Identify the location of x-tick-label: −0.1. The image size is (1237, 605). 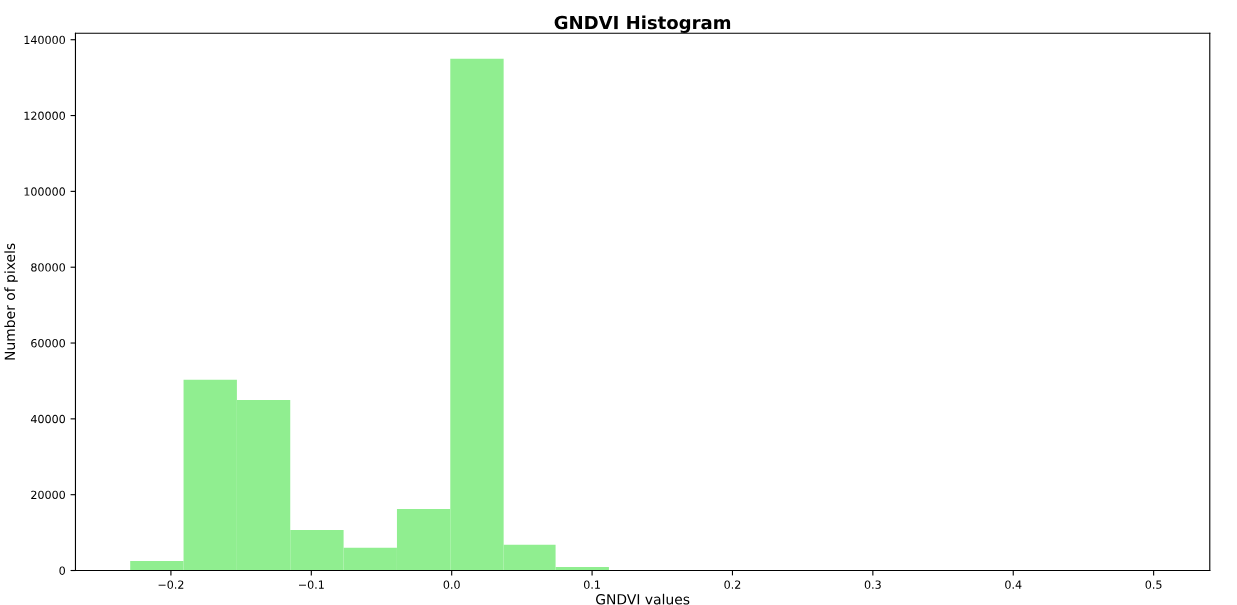
(311, 584).